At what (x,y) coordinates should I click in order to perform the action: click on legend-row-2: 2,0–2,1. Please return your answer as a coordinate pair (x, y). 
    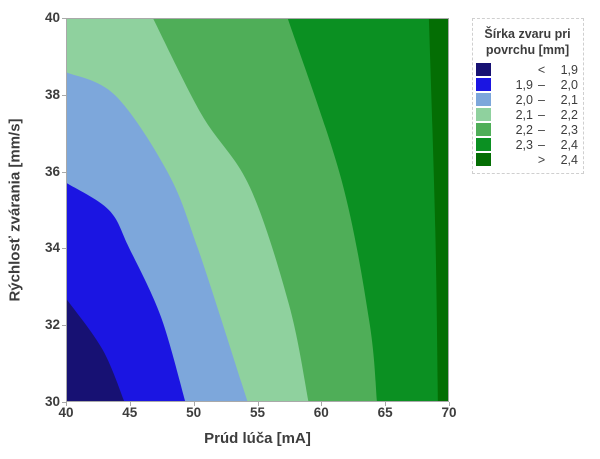
    Looking at the image, I should click on (527, 99).